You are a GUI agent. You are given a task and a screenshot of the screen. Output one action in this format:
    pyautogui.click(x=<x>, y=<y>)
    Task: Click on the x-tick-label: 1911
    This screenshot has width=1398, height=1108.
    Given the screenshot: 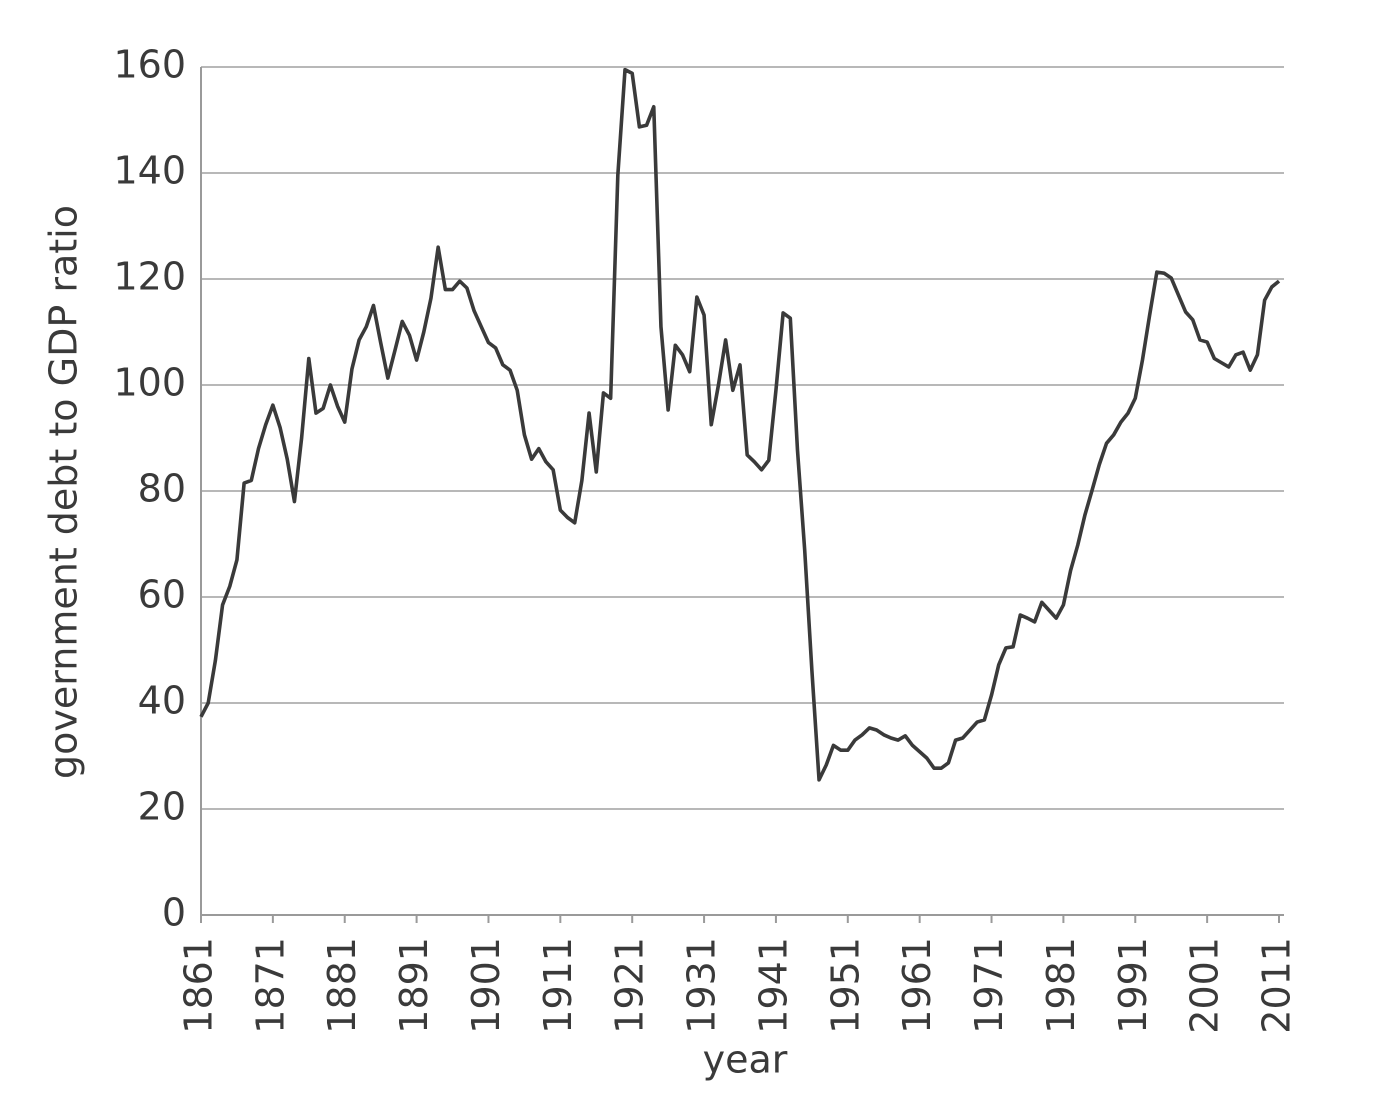 What is the action you would take?
    pyautogui.click(x=558, y=985)
    